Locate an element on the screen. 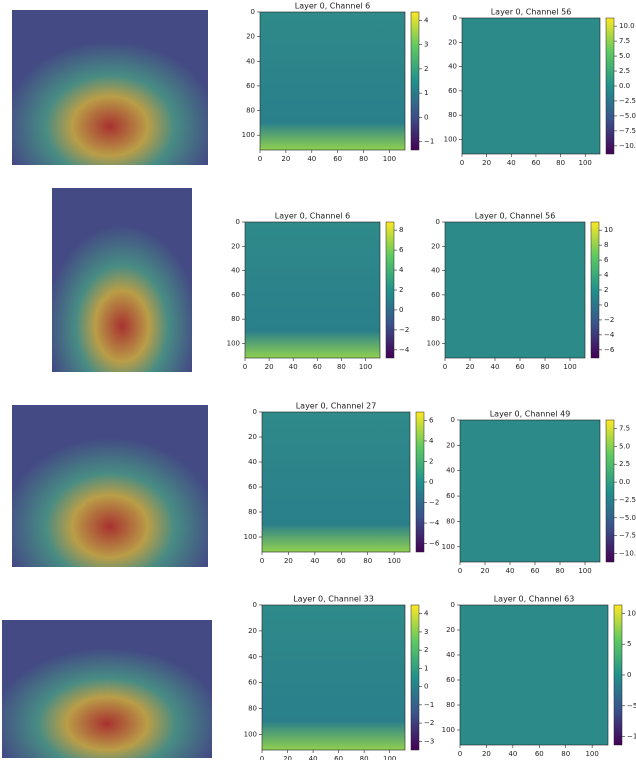  colorbar-tick-label: 8 is located at coordinates (401, 230).